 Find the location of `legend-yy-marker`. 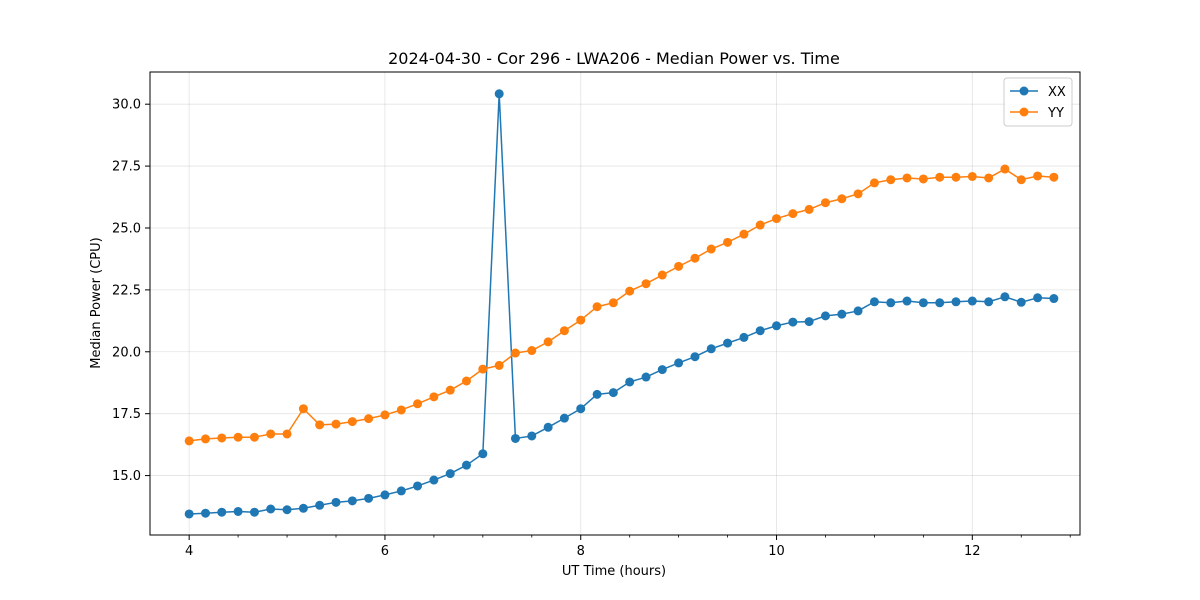

legend-yy-marker is located at coordinates (1024, 112).